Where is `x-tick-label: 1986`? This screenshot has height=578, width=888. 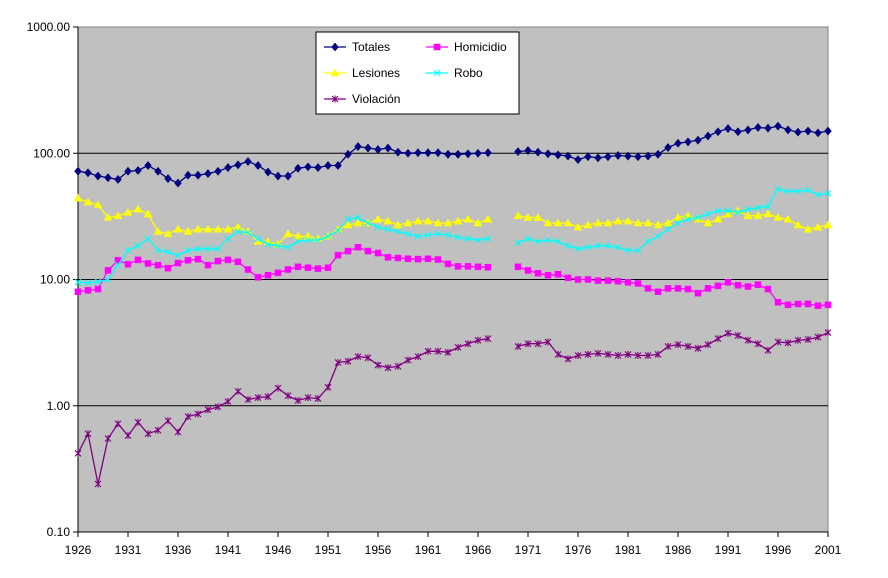 x-tick-label: 1986 is located at coordinates (678, 550).